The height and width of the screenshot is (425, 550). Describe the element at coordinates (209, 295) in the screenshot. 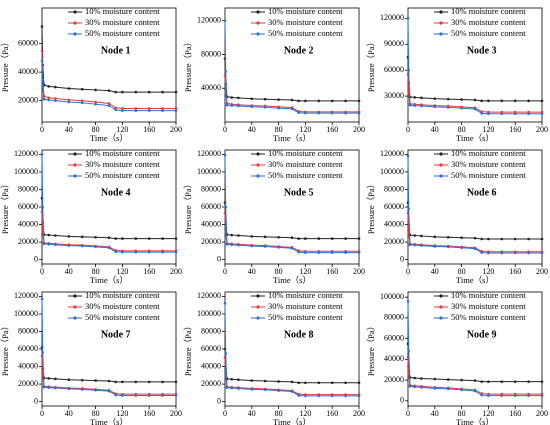

I see `y-tick-label: 120000` at that location.